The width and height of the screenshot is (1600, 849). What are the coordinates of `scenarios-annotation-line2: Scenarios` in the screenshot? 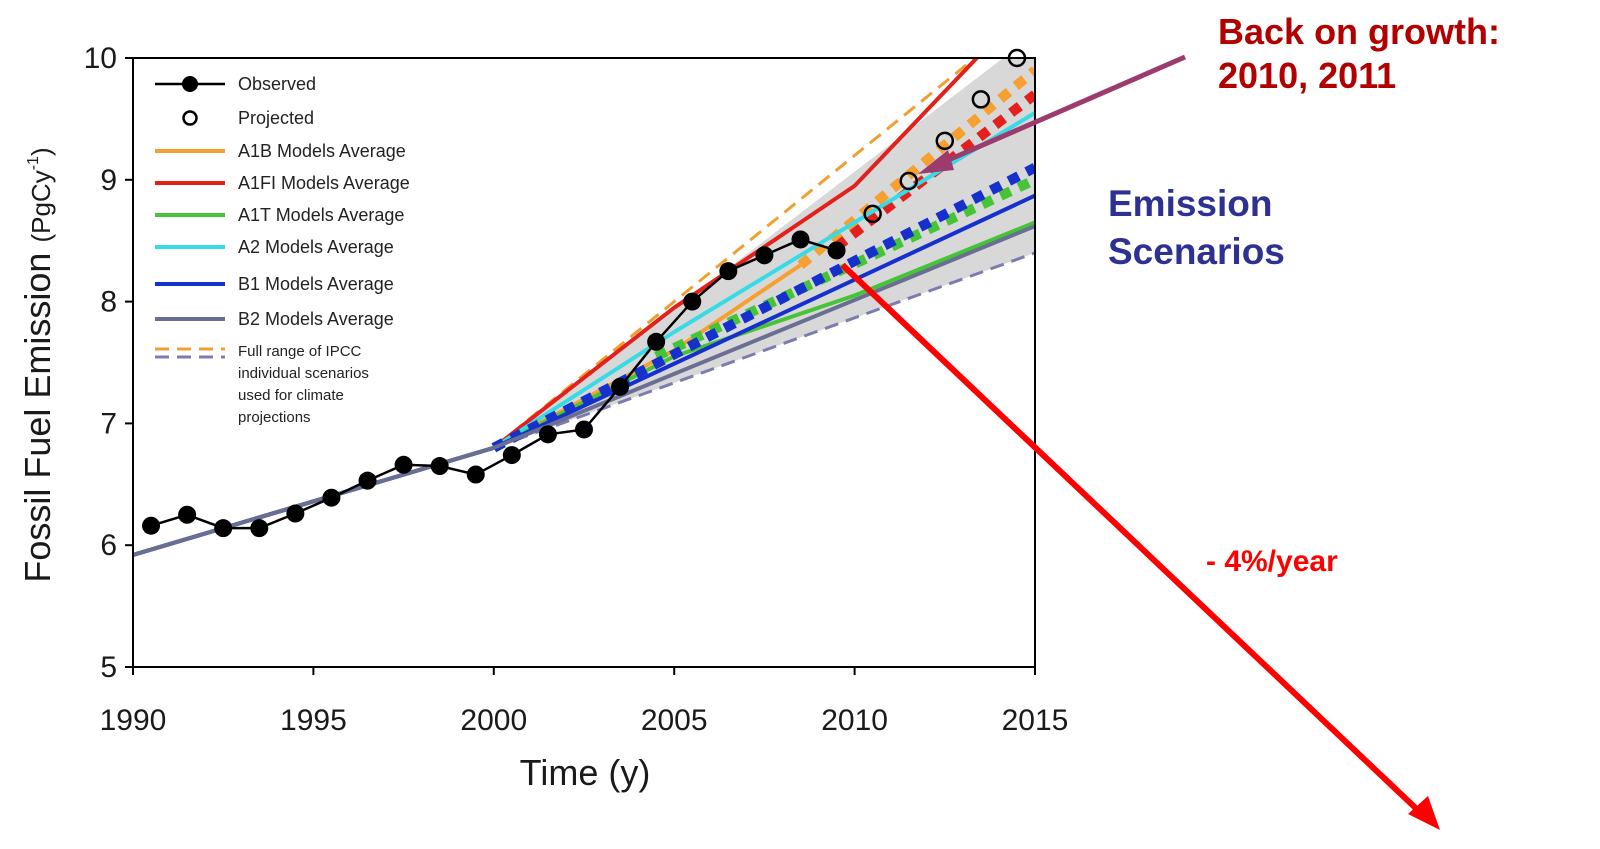 It's located at (1196, 251).